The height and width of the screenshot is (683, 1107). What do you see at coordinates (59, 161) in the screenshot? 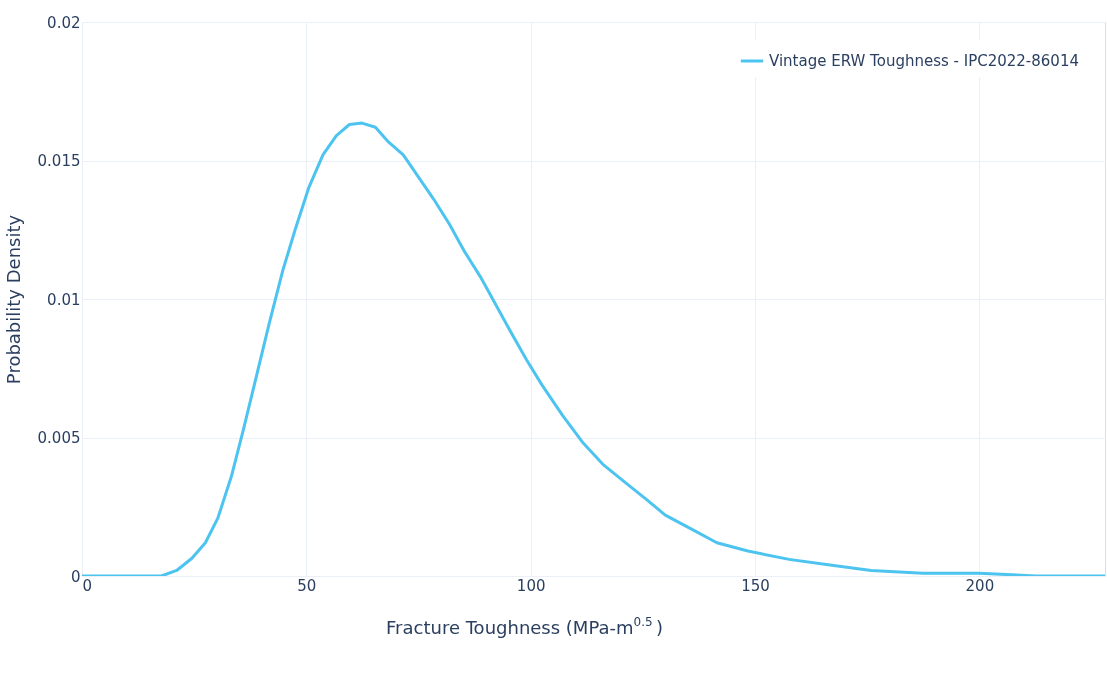
I see `y-tick-label: 0.015` at bounding box center [59, 161].